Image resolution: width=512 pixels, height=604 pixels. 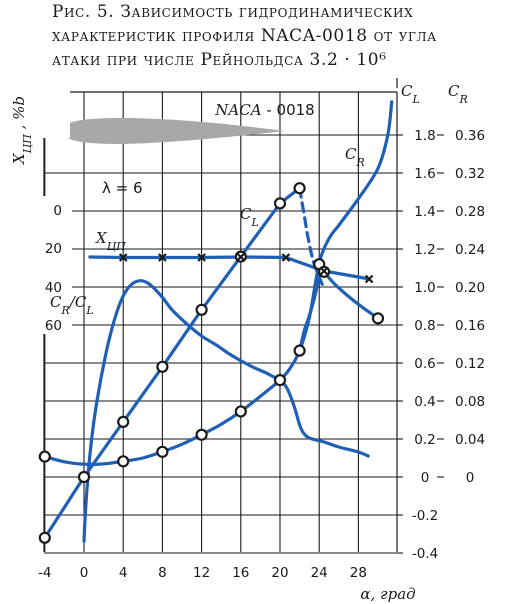 I want to click on cr-tick-label: 0.24, so click(x=470, y=250).